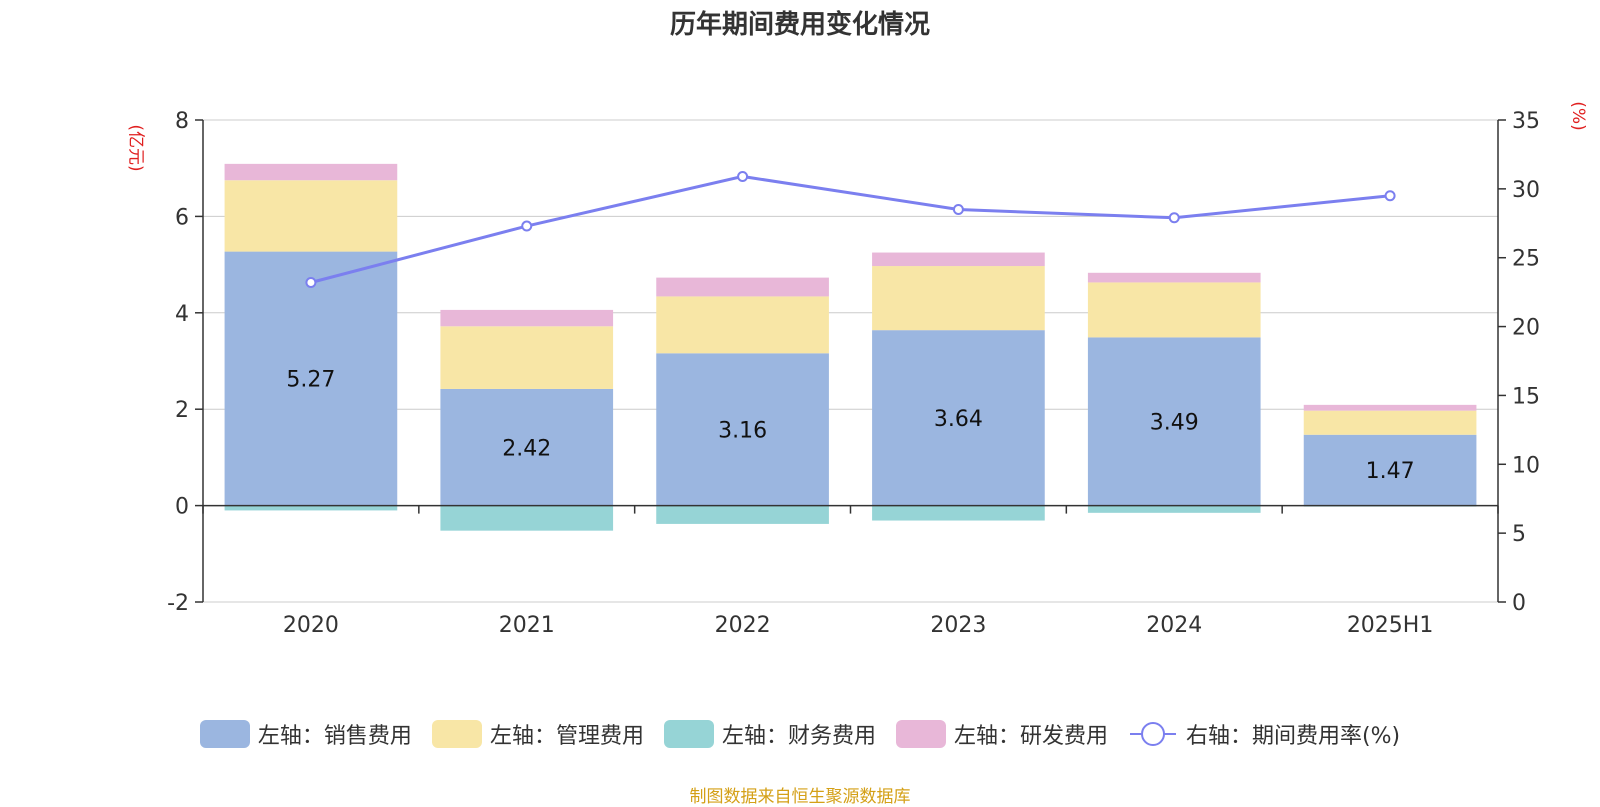 This screenshot has height=807, width=1600. Describe the element at coordinates (566, 736) in the screenshot. I see `legend-label-admin: 左轴：管理费用` at that location.